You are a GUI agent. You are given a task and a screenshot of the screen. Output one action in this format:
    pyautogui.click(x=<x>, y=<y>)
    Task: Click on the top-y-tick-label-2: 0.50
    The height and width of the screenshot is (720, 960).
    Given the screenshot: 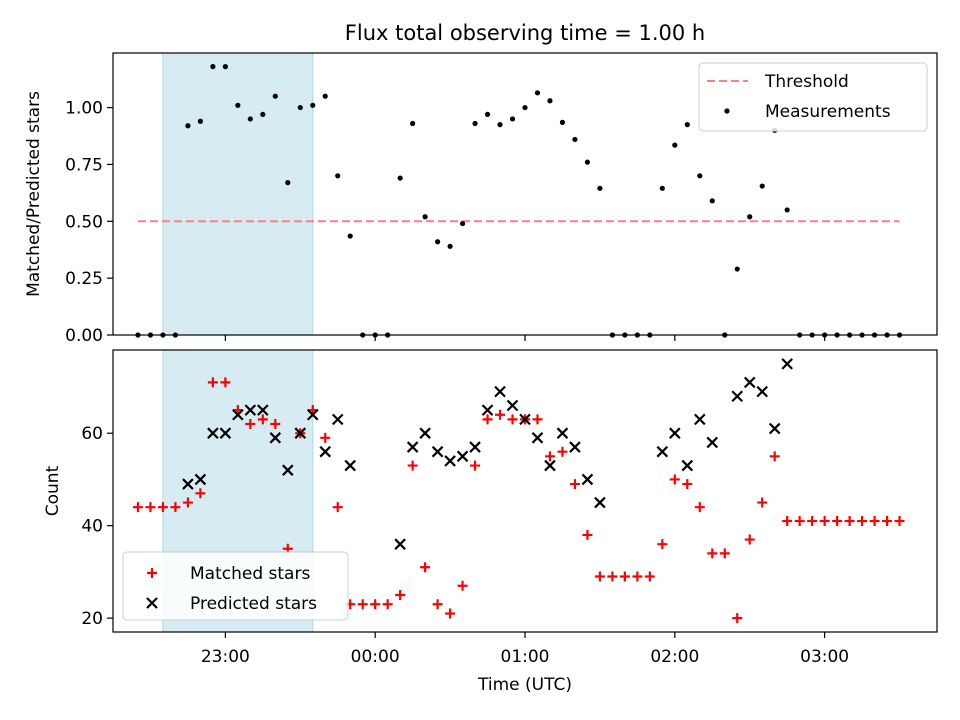 What is the action you would take?
    pyautogui.click(x=84, y=222)
    